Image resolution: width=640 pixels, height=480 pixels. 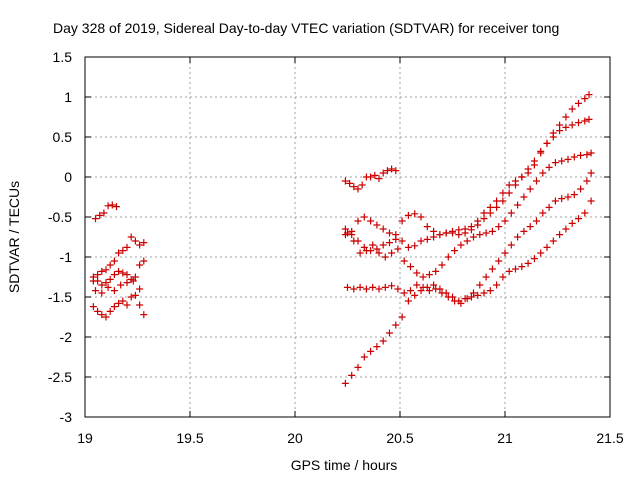 What do you see at coordinates (66, 337) in the screenshot?
I see `y-tick-label: -2` at bounding box center [66, 337].